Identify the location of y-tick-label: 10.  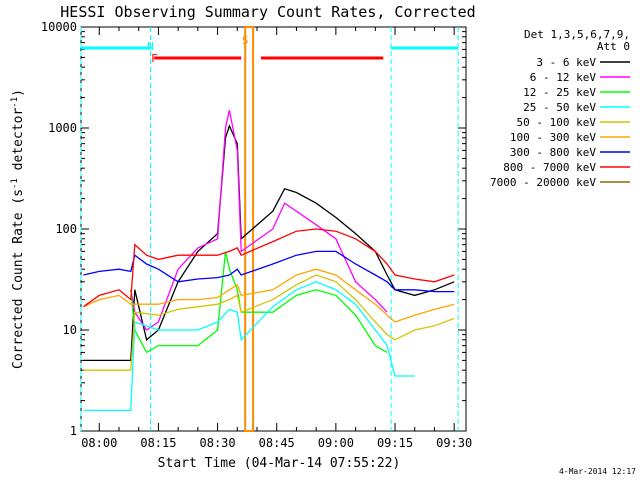
(70, 330).